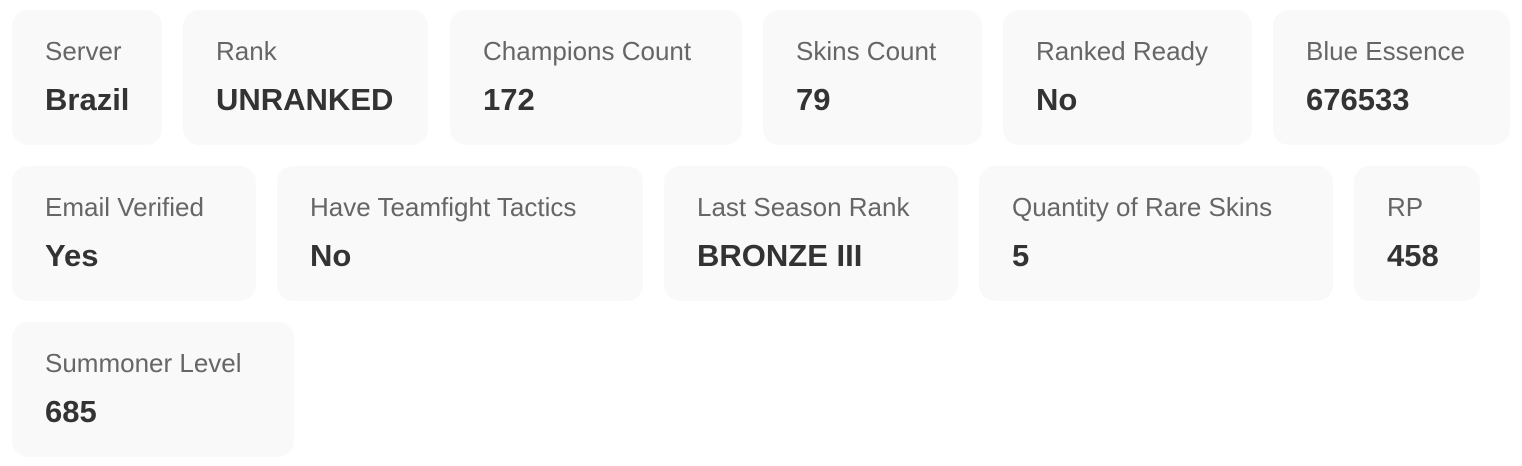 This screenshot has width=1522, height=466. What do you see at coordinates (1405, 207) in the screenshot?
I see `stat-label: RP` at bounding box center [1405, 207].